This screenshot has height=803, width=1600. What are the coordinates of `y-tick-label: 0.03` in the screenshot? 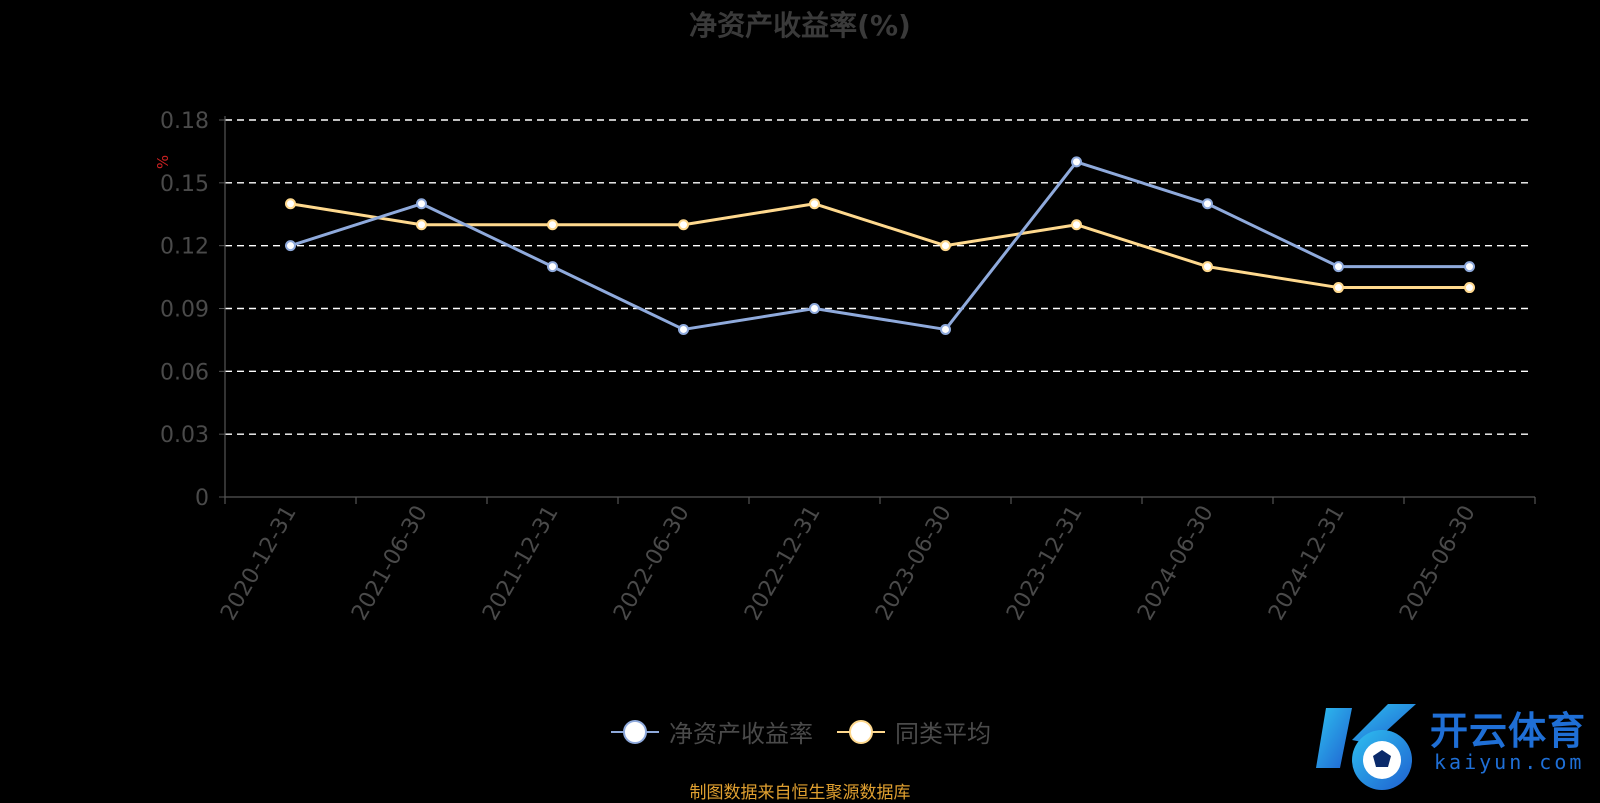 It's located at (184, 435).